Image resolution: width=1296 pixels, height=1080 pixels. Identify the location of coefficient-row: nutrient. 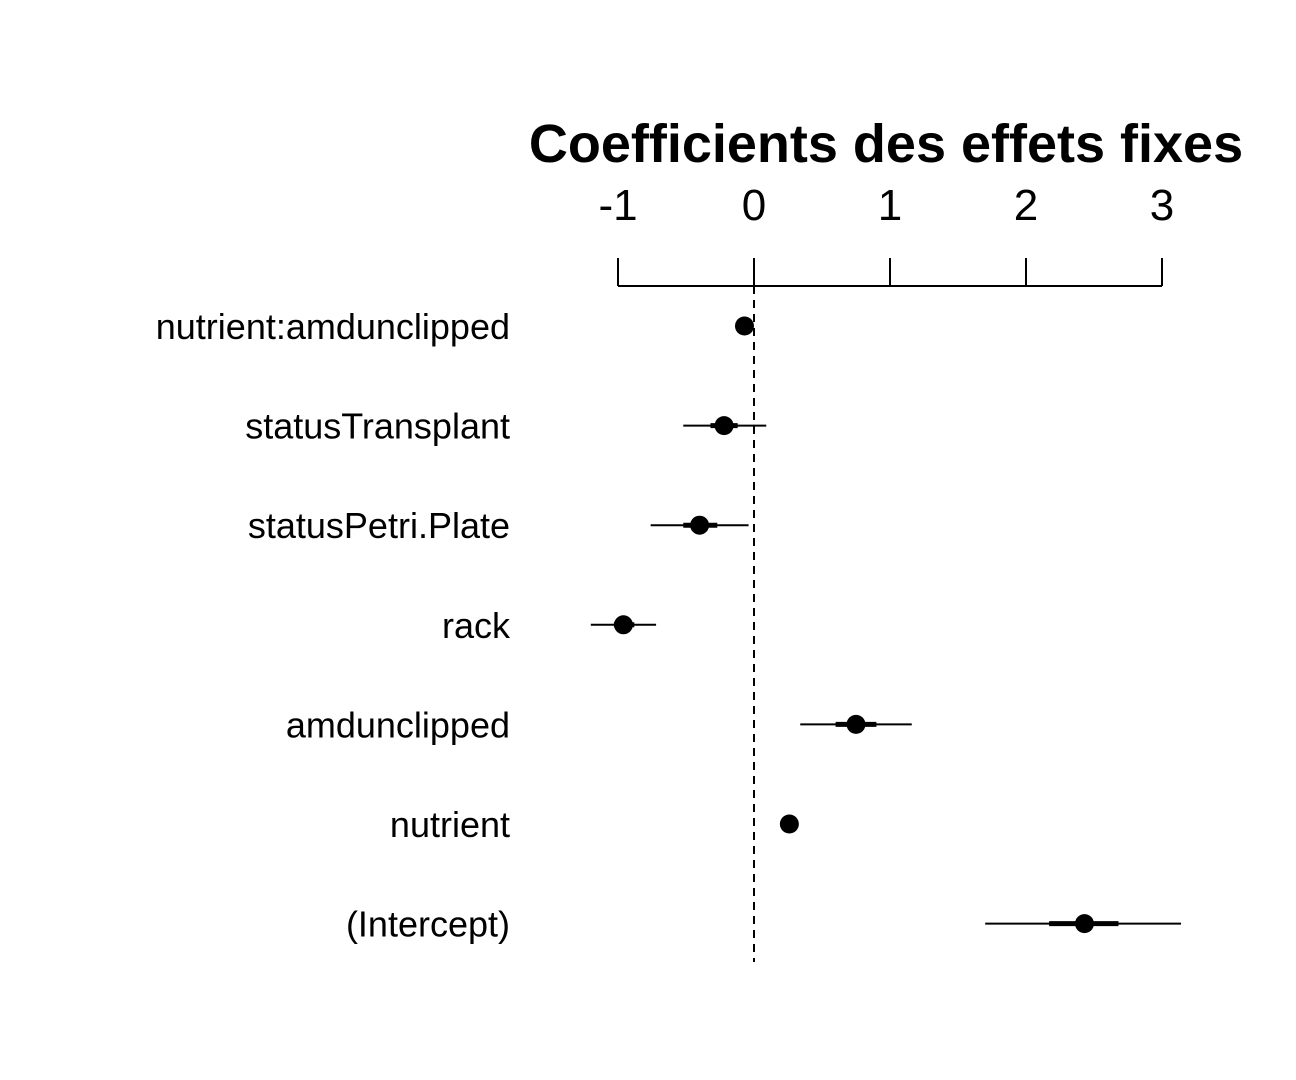
(594, 824).